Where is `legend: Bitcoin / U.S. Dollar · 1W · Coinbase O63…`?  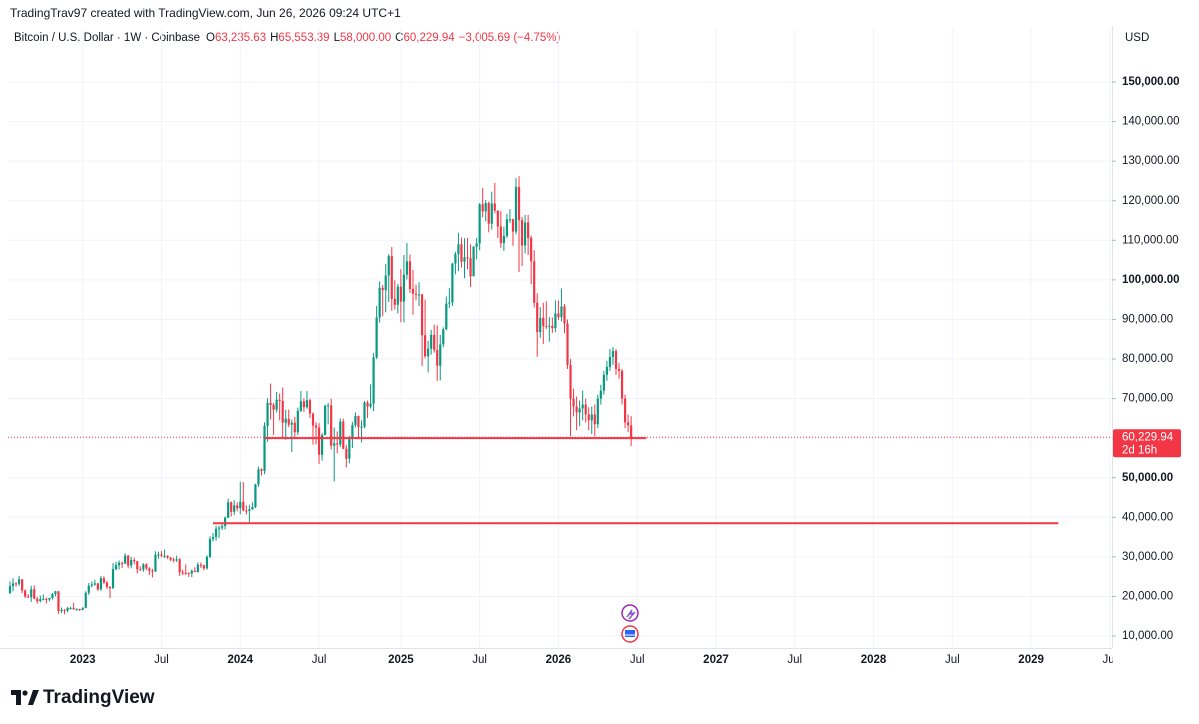 legend: Bitcoin / U.S. Dollar · 1W · Coinbase O63… is located at coordinates (287, 38).